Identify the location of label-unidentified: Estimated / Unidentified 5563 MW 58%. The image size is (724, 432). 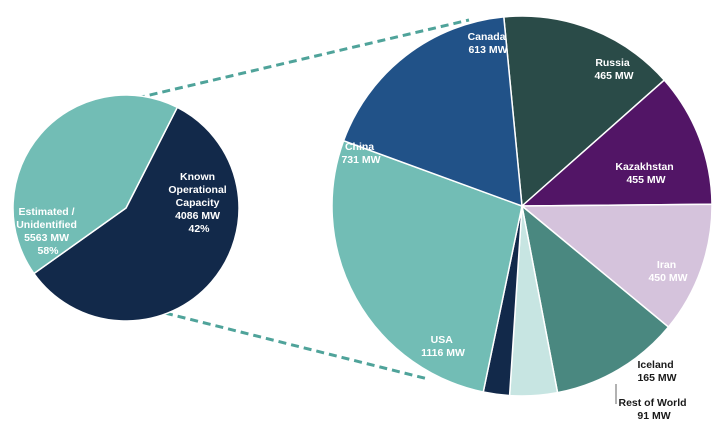
(48, 231).